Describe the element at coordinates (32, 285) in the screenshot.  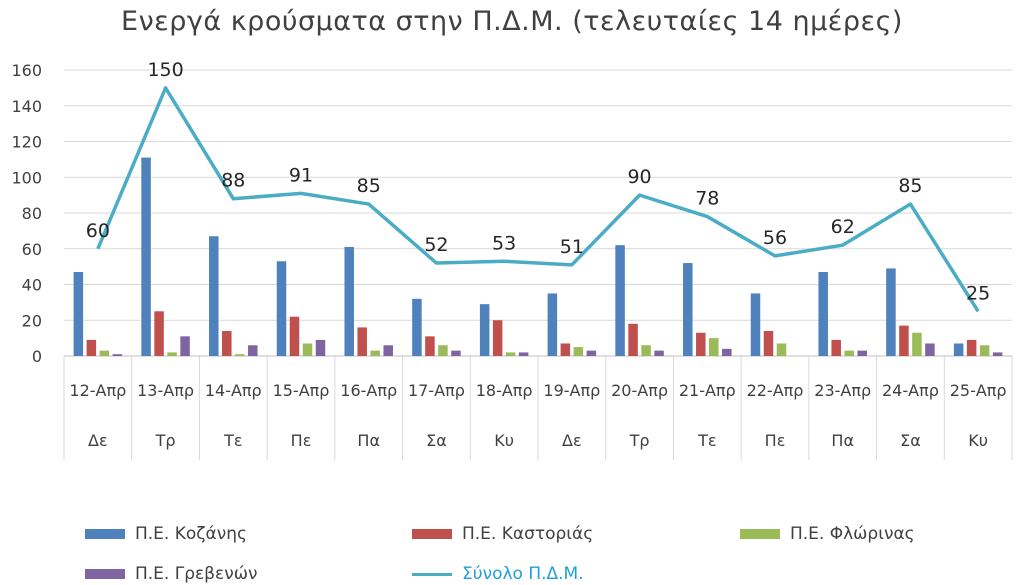
I see `y-tick-label: 40` at that location.